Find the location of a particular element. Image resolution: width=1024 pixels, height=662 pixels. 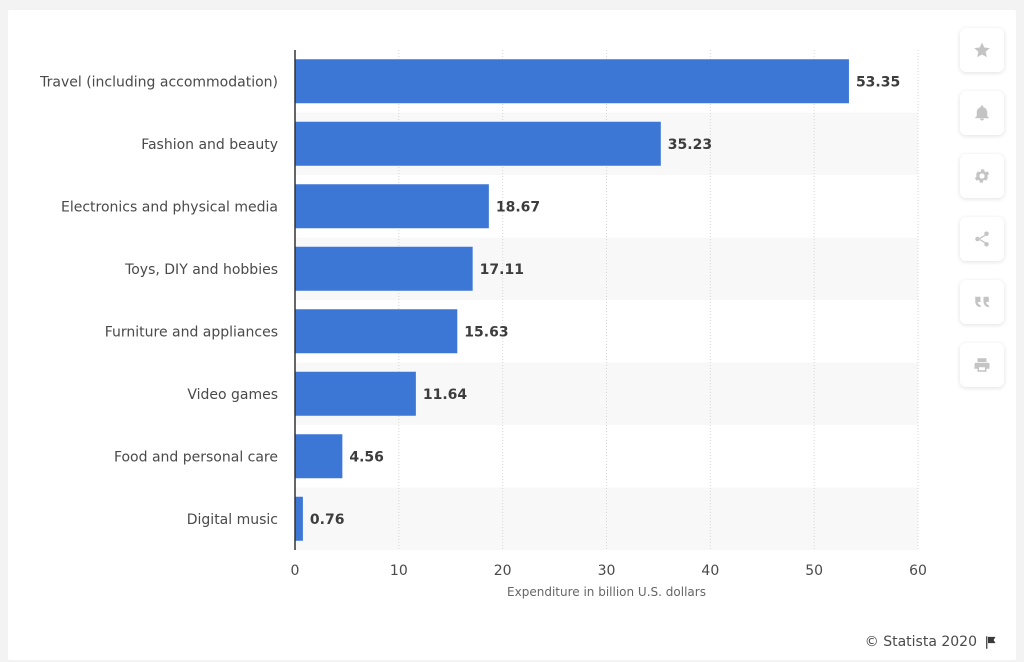

category-label: Digital music is located at coordinates (232, 520).